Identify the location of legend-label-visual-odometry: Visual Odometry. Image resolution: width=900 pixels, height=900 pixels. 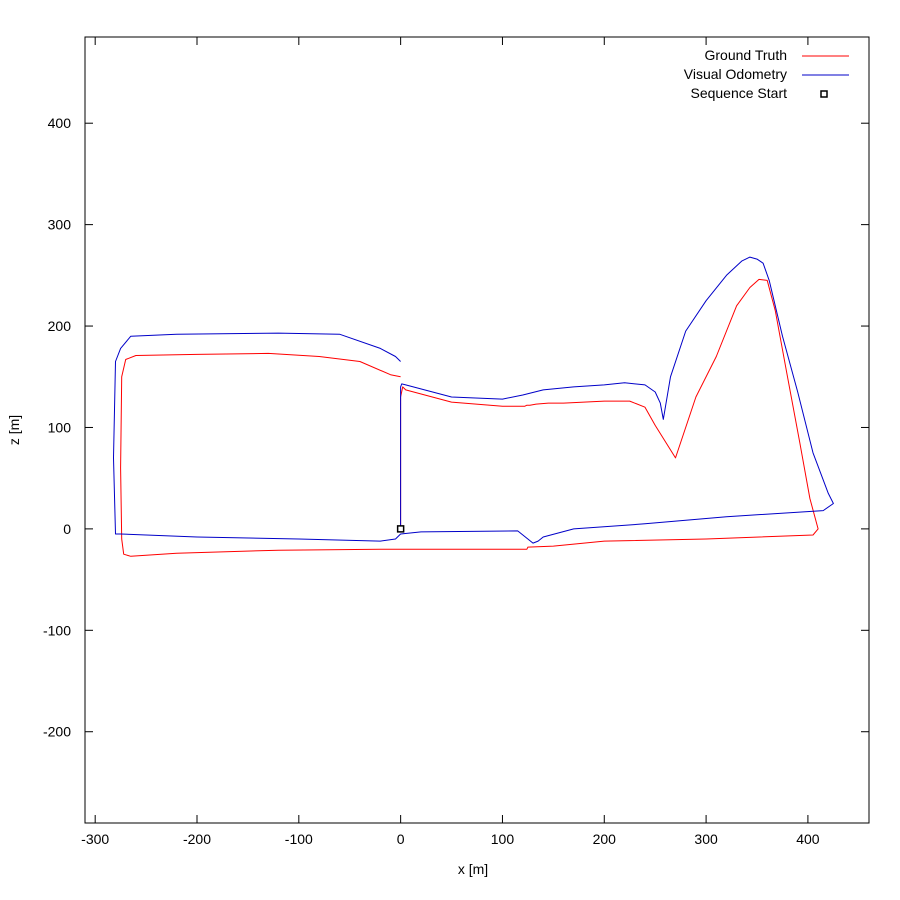
(735, 74).